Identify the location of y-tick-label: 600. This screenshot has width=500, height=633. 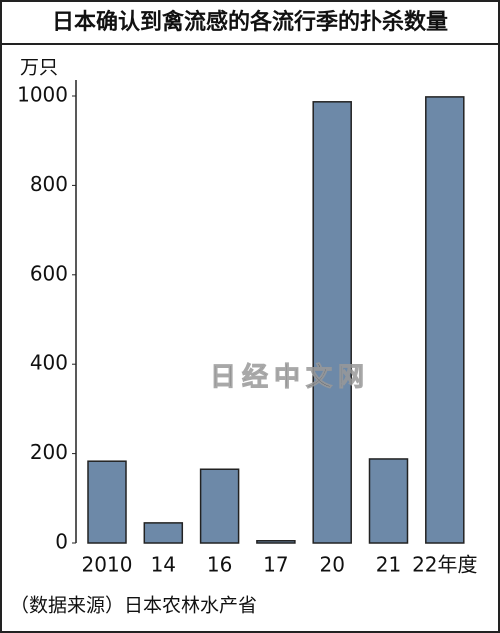
(49, 273).